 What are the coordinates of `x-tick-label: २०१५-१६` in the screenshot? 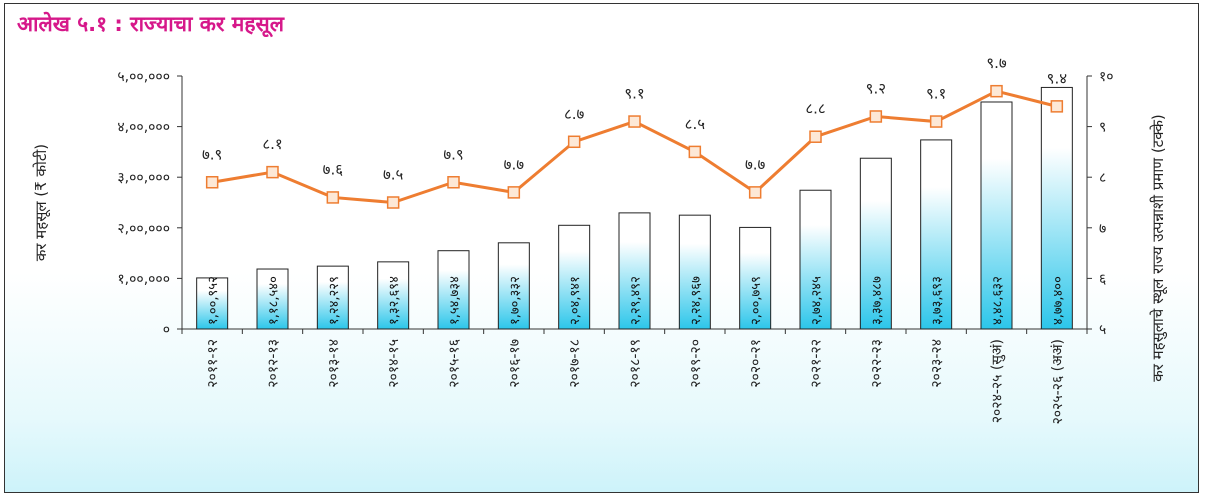 It's located at (455, 363).